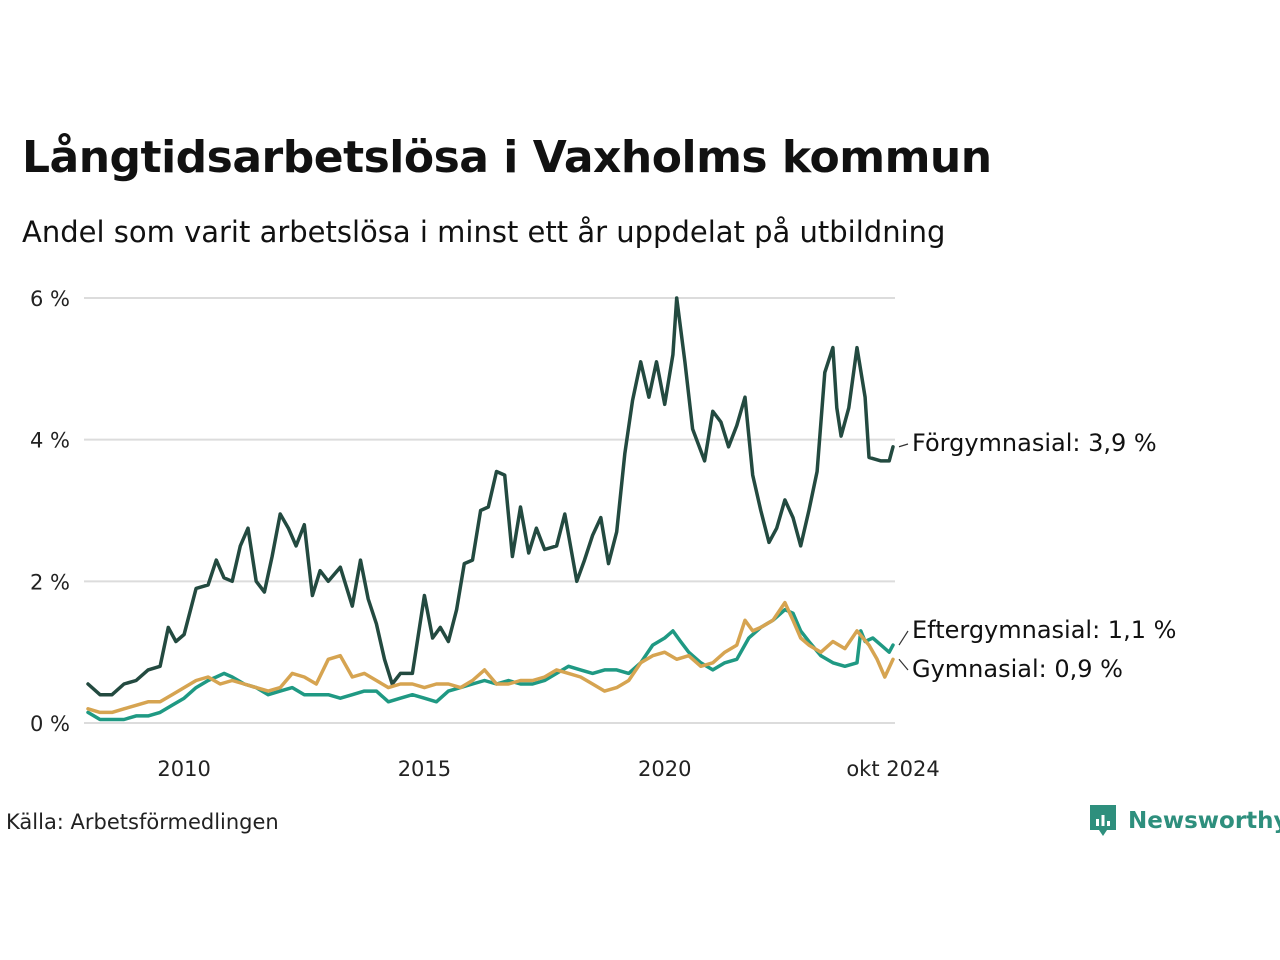  What do you see at coordinates (1044, 630) in the screenshot?
I see `series-end-label: Eftergymnasial: 1,1 %` at bounding box center [1044, 630].